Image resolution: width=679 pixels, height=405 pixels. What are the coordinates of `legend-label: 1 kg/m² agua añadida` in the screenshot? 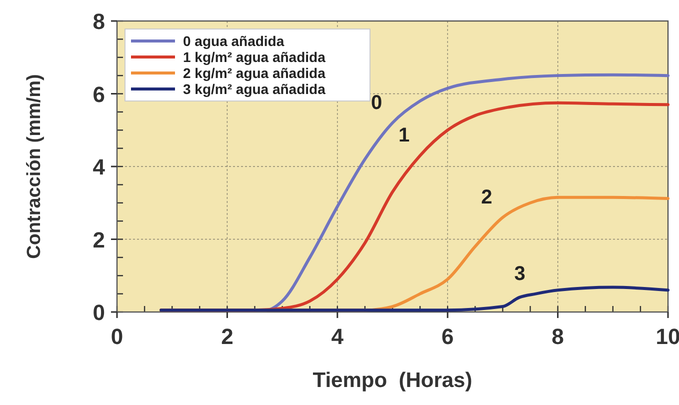 It's located at (254, 57).